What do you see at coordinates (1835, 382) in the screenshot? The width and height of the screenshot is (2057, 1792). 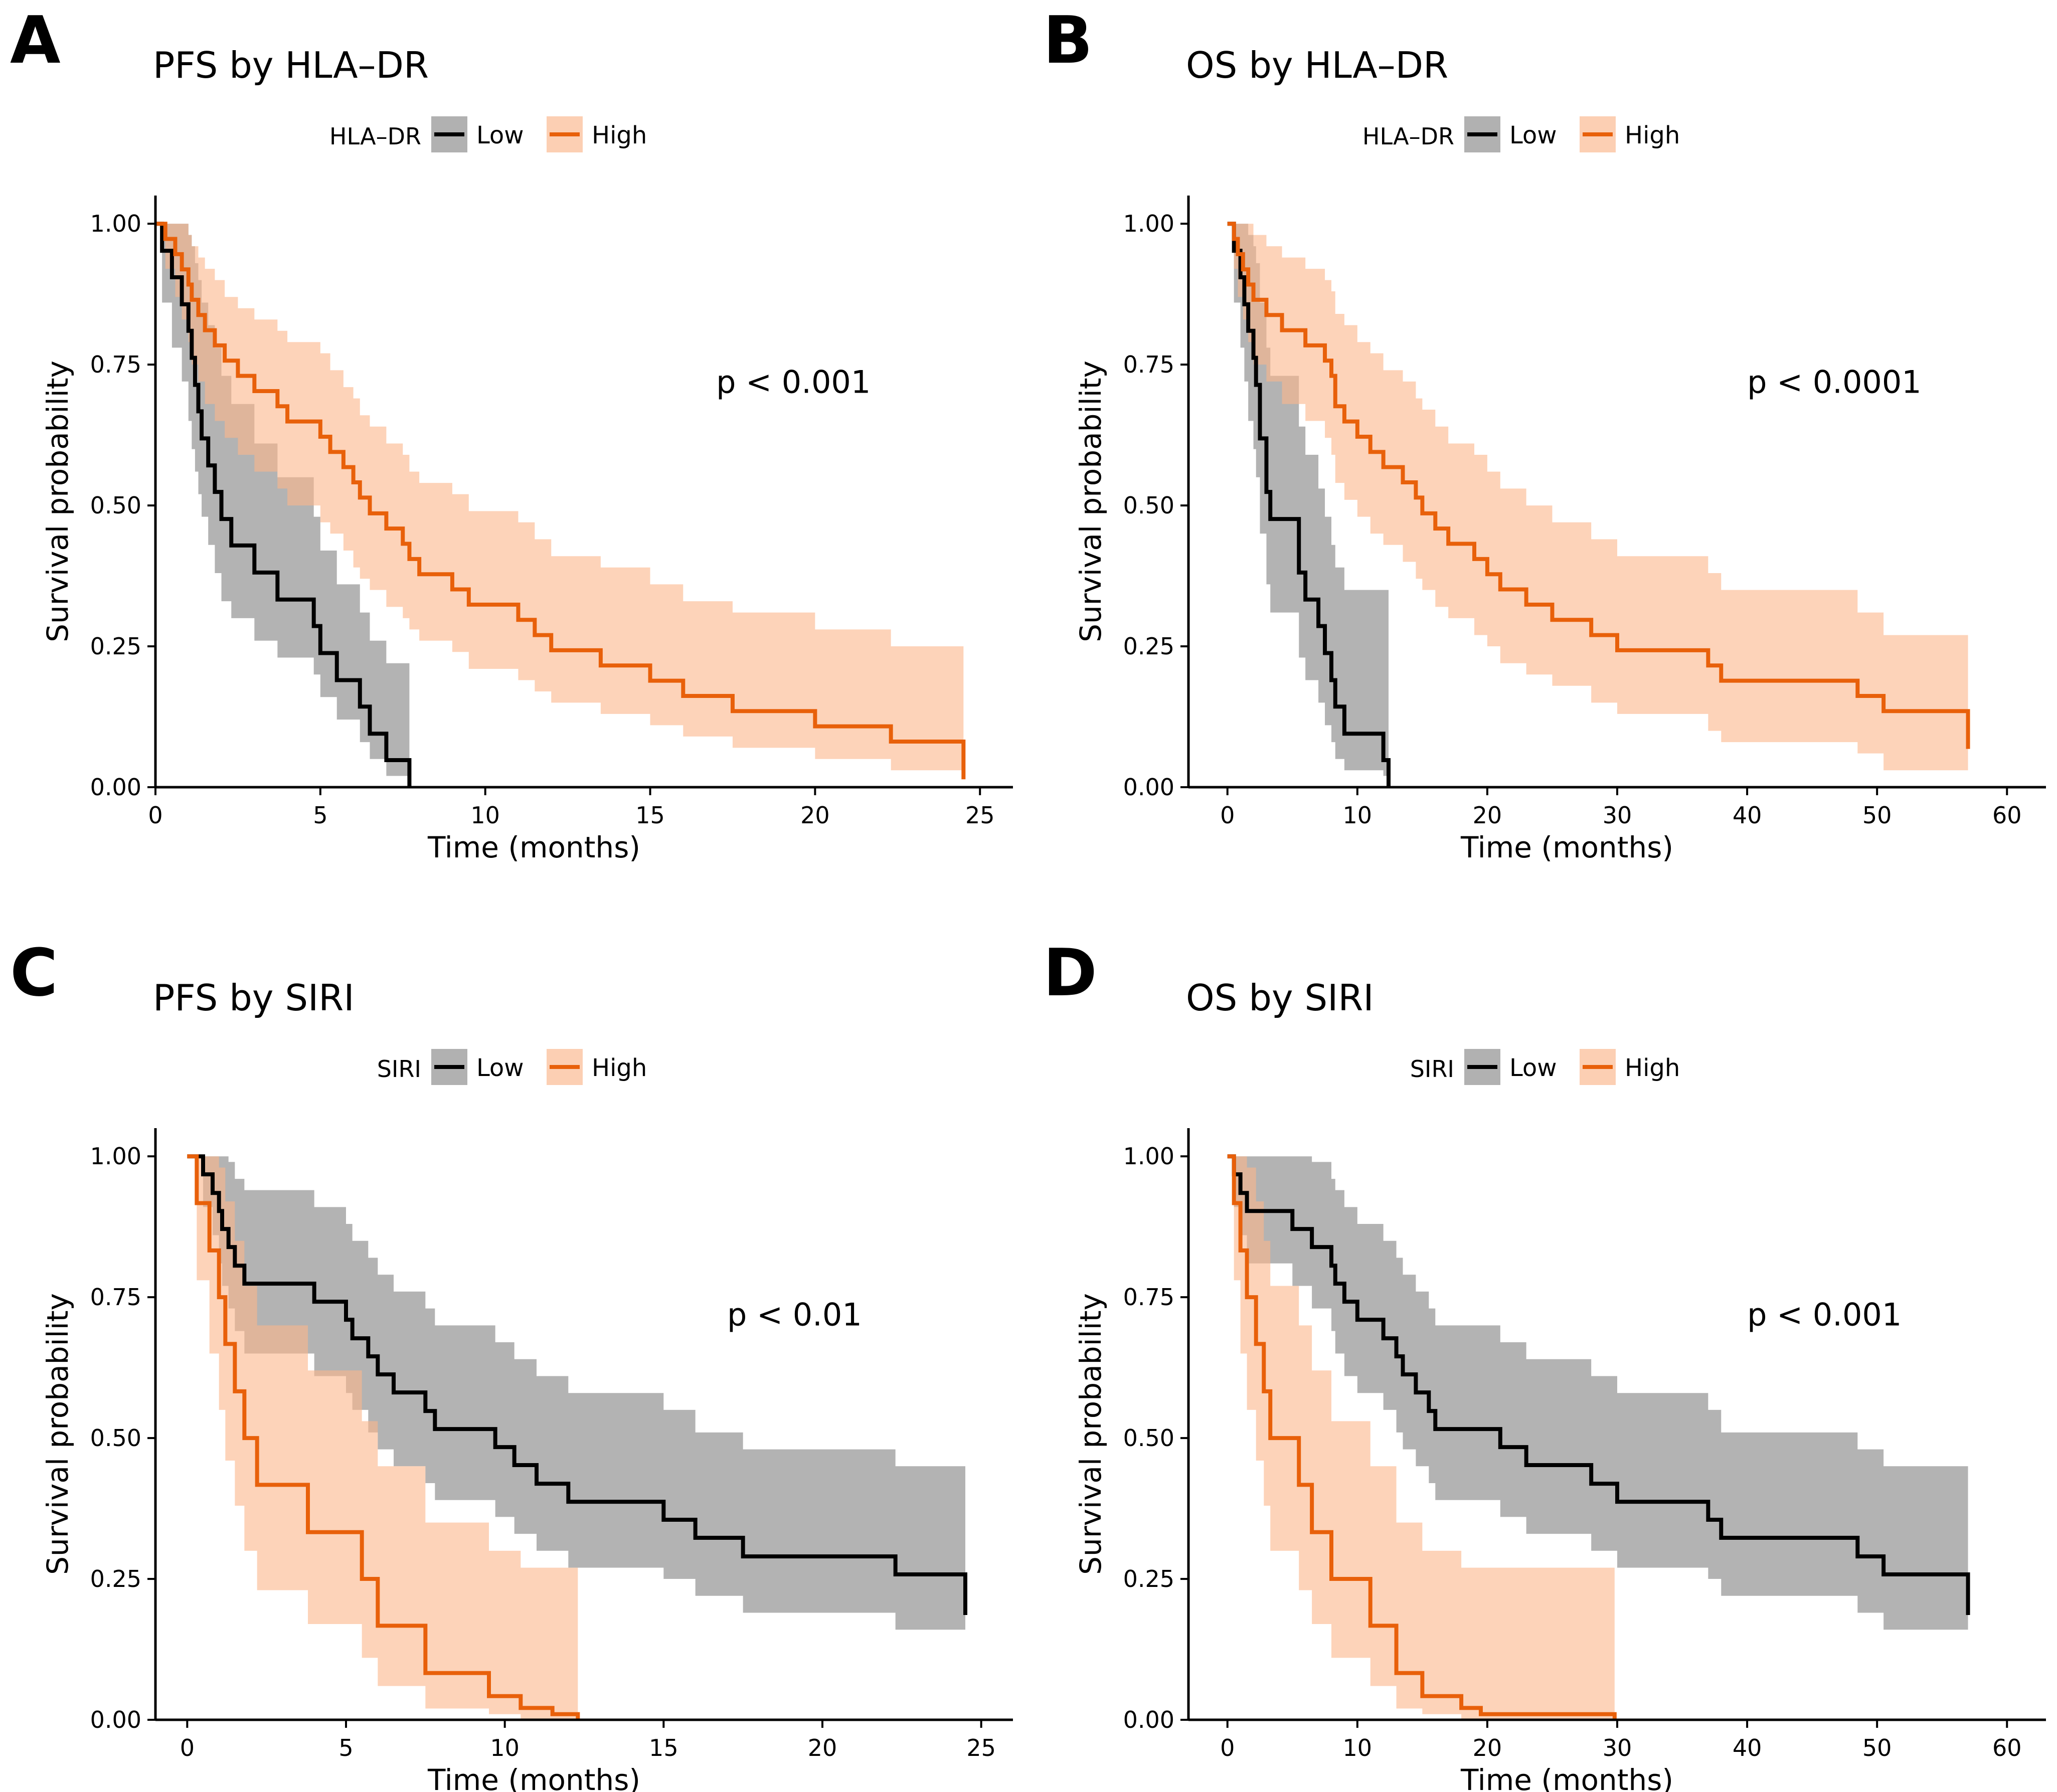 I see `p-value: p < 0.0001` at bounding box center [1835, 382].